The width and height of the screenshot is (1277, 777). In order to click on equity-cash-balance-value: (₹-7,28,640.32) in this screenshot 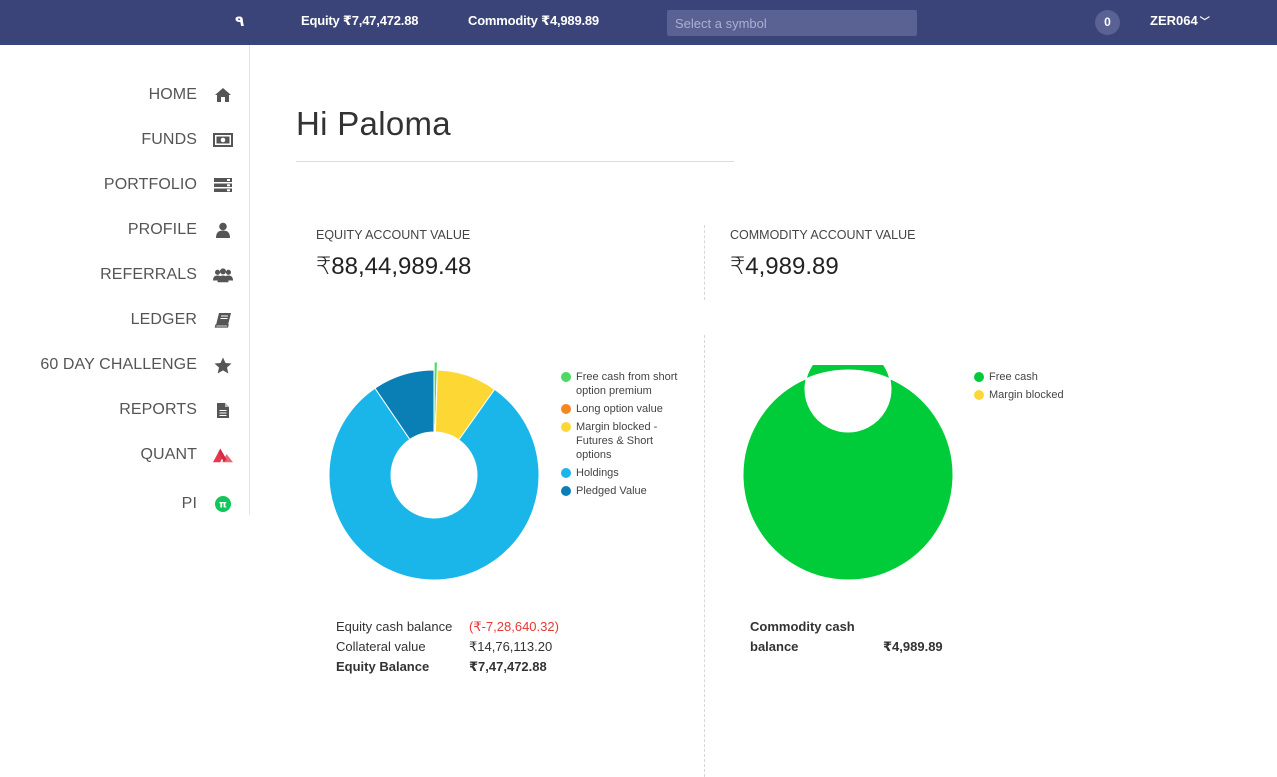, I will do `click(514, 626)`.